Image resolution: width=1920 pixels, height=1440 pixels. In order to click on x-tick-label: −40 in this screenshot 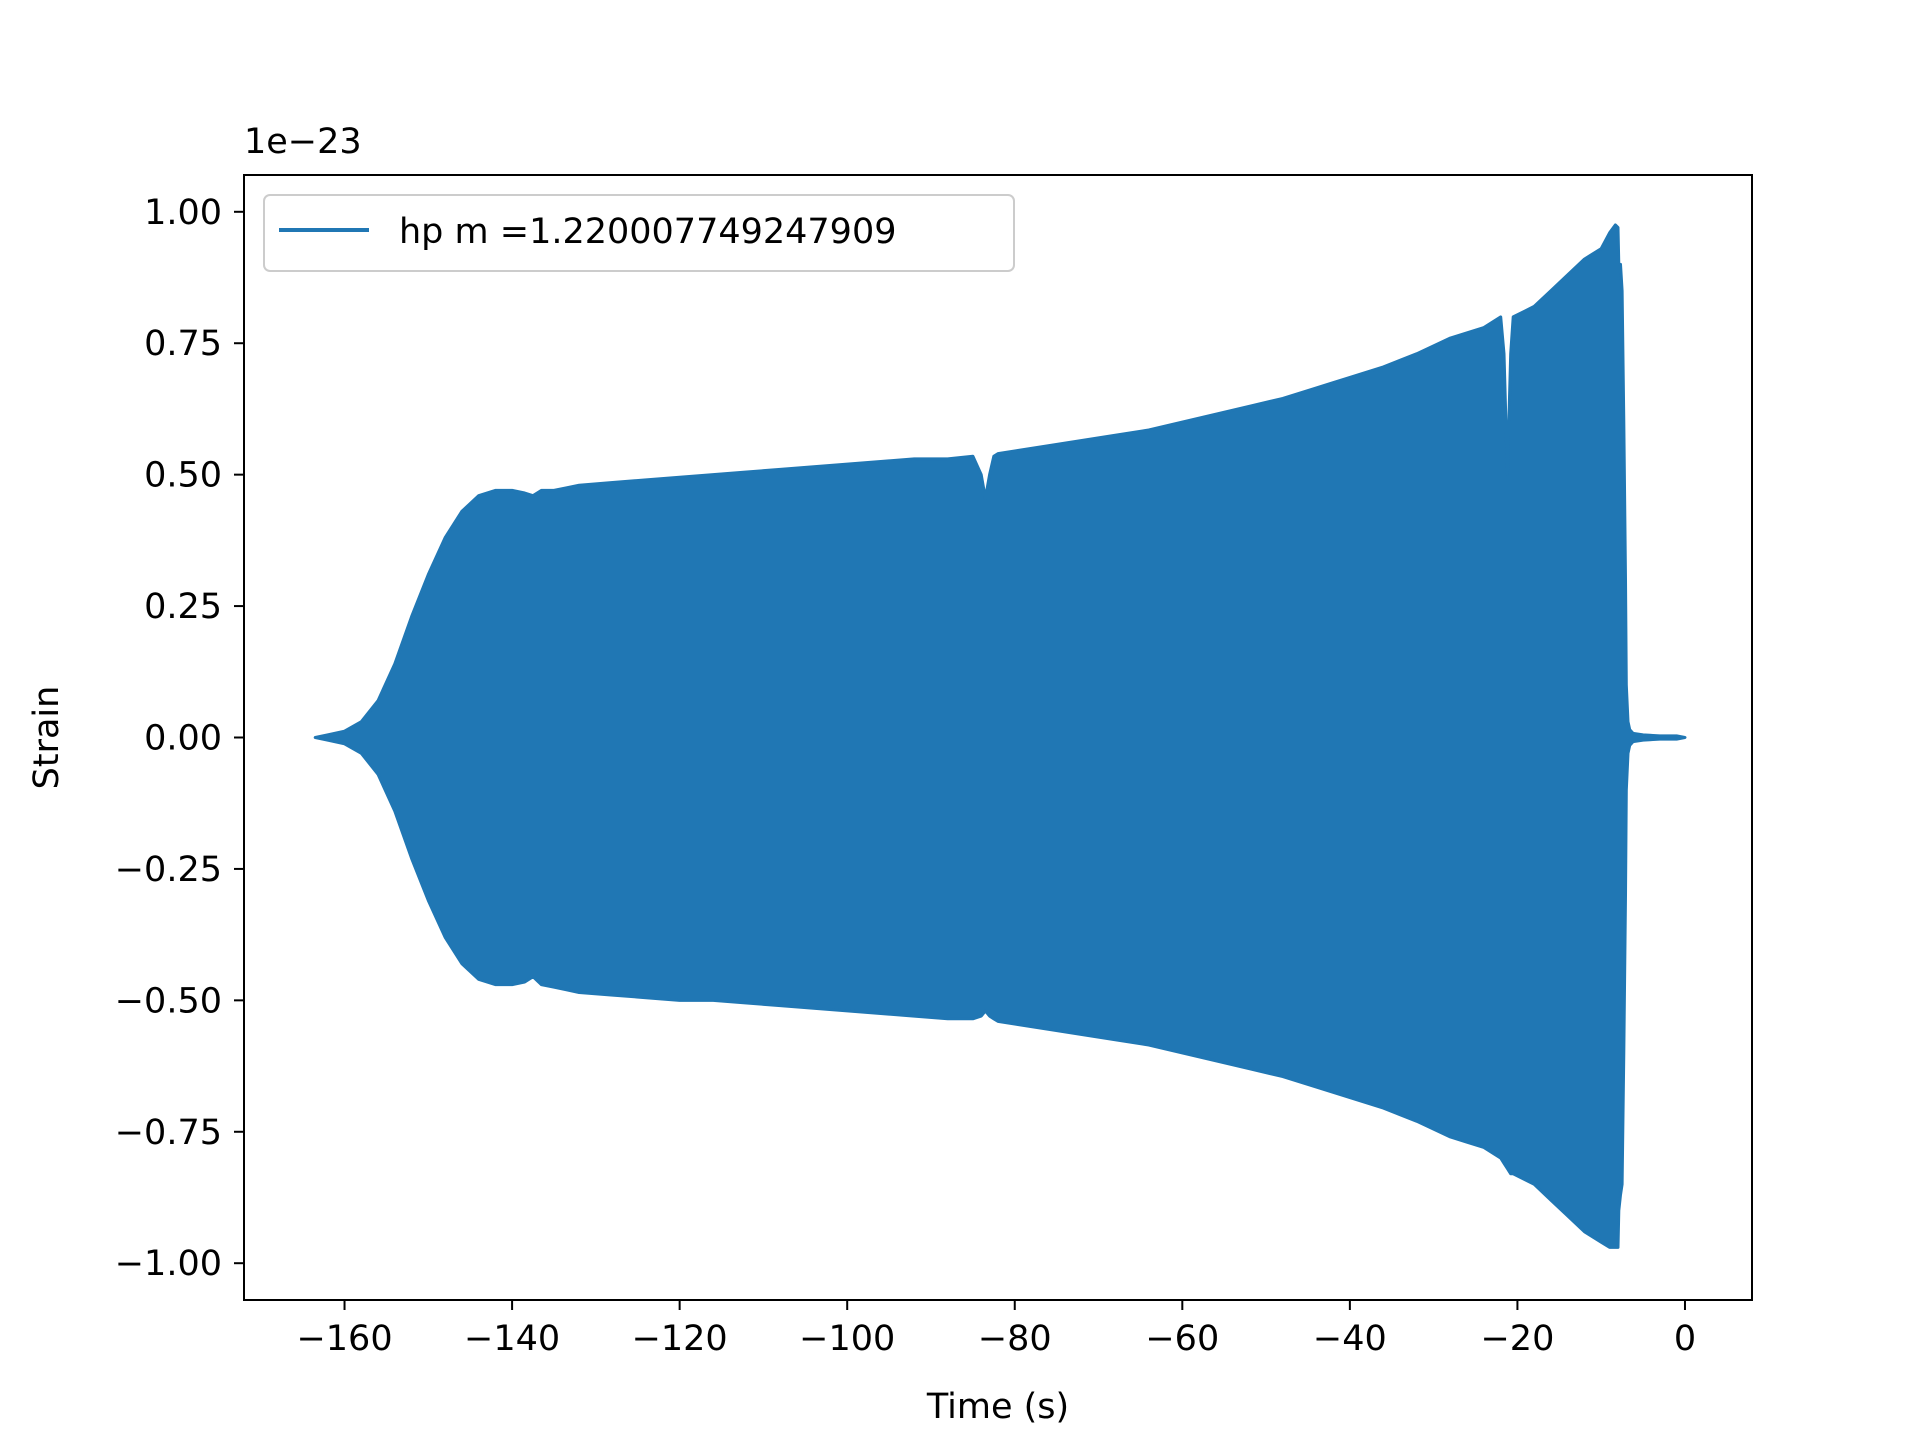, I will do `click(1350, 1339)`.